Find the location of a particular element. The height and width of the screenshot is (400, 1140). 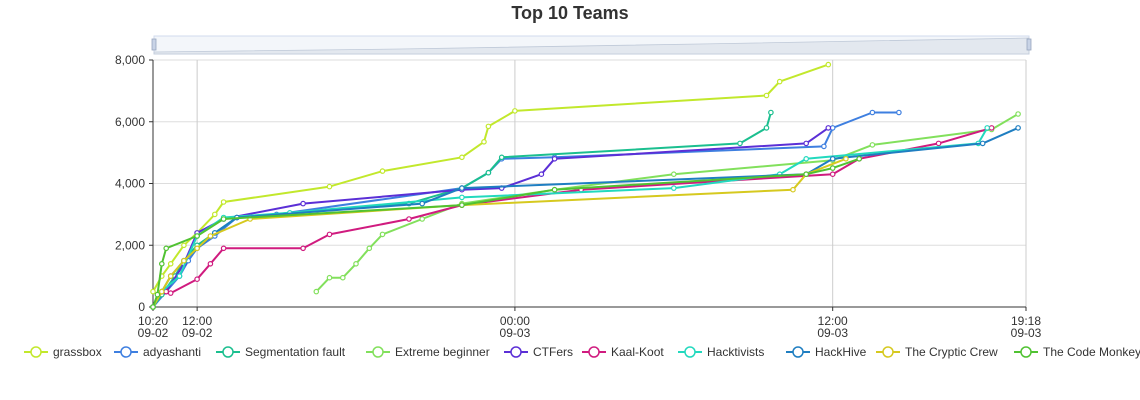

legend-label: grassbox is located at coordinates (77, 352).